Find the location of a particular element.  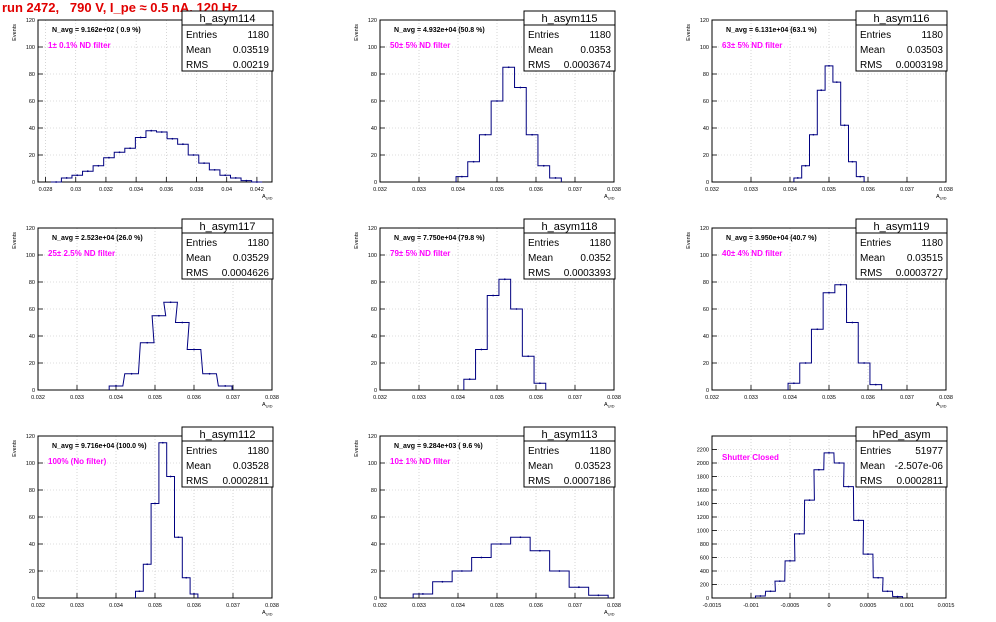

filter-label: 40± 4% ND filter is located at coordinates (752, 253).